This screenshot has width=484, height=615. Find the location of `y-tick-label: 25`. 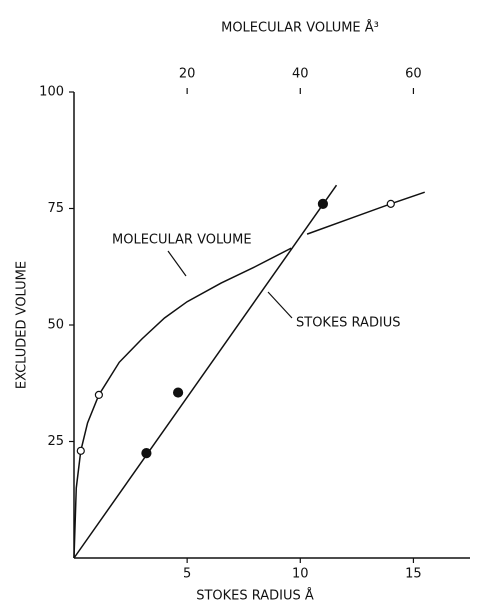

y-tick-label: 25 is located at coordinates (55, 441).